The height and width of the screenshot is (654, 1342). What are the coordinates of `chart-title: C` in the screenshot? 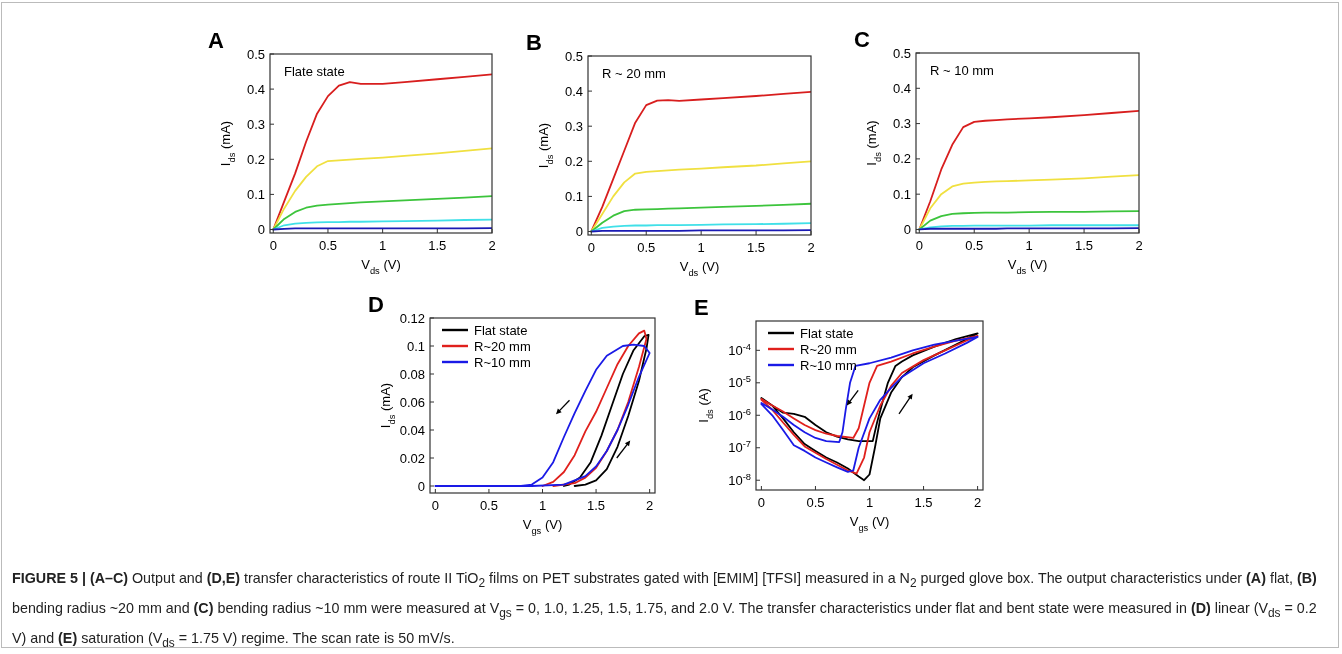 It's located at (862, 39).